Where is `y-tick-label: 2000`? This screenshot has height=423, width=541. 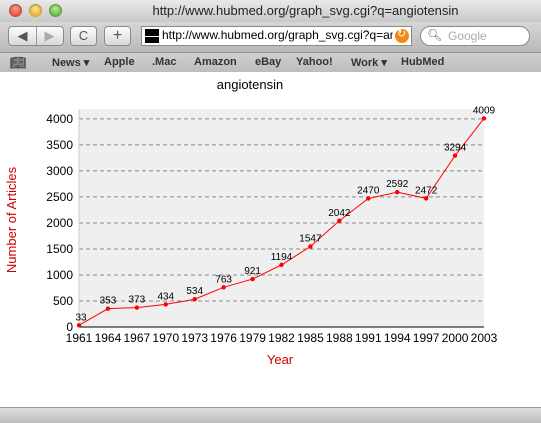
y-tick-label: 2000 is located at coordinates (59, 223).